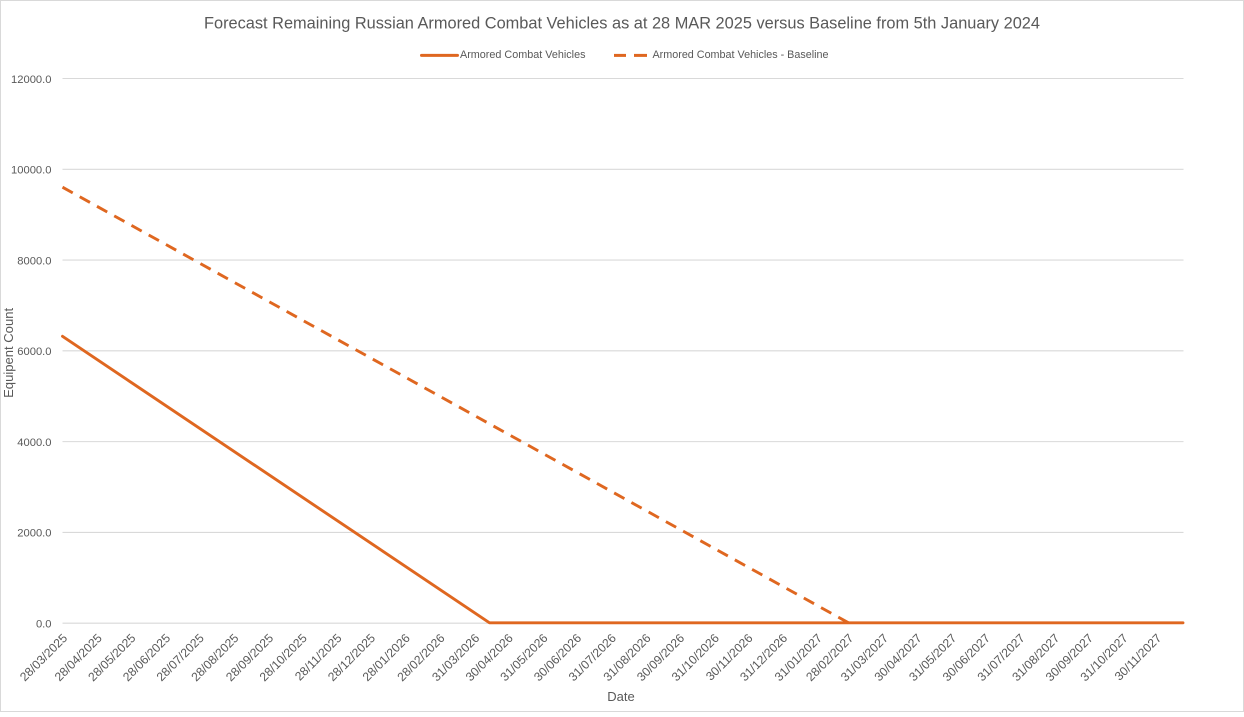 The image size is (1244, 717). Describe the element at coordinates (9, 352) in the screenshot. I see `svg-text: Equipent Count` at that location.